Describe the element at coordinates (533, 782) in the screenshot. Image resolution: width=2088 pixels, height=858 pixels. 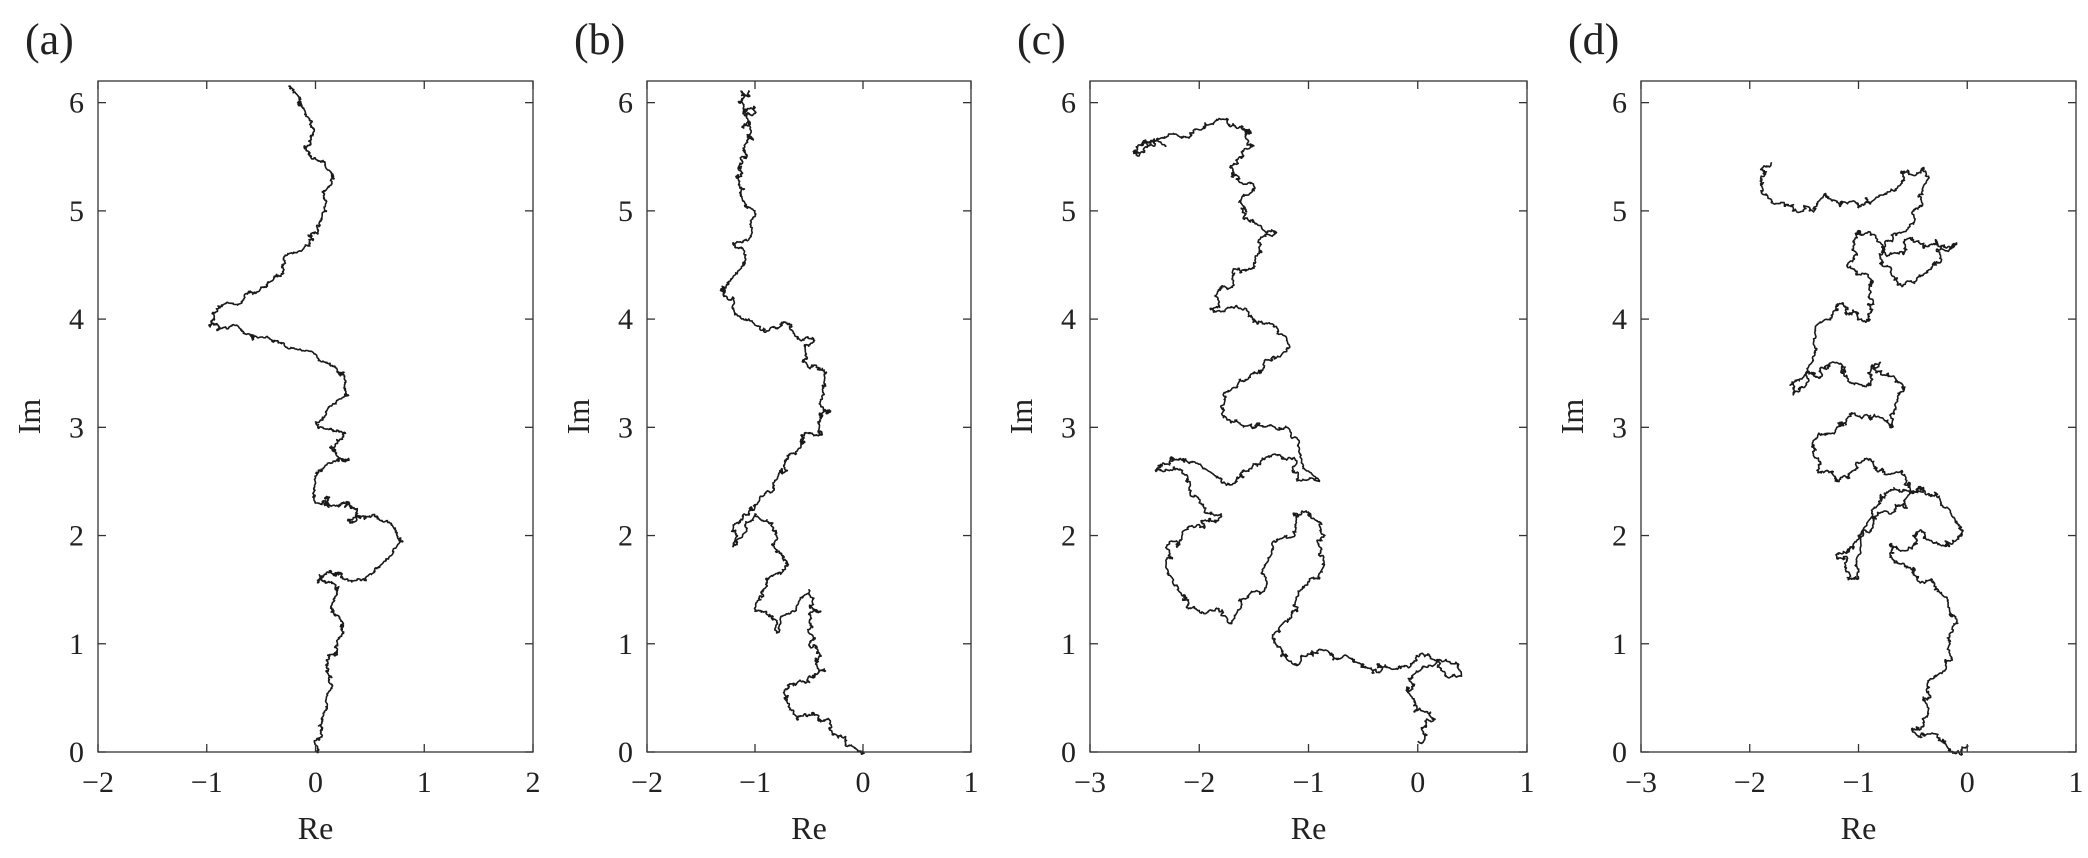
I see `x-tick-label: 2` at that location.